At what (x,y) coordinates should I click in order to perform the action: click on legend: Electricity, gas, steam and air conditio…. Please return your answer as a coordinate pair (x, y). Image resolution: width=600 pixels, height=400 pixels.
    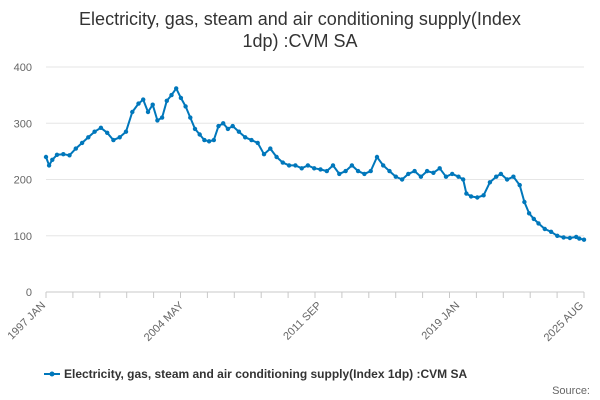
    Looking at the image, I should click on (256, 374).